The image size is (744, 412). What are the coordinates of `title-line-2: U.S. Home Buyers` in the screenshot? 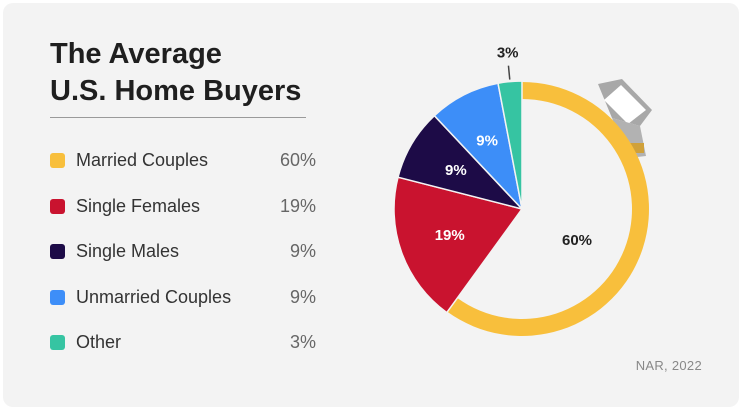 It's located at (176, 91).